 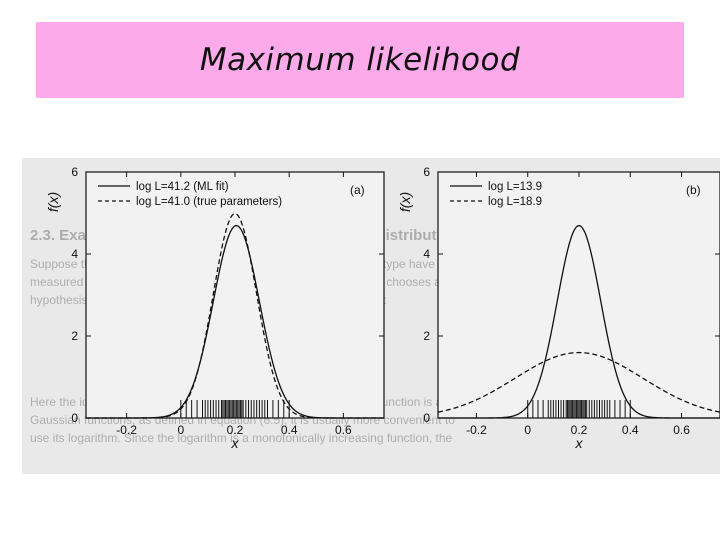 I want to click on title-banner: Maximum likelihood, so click(x=360, y=60).